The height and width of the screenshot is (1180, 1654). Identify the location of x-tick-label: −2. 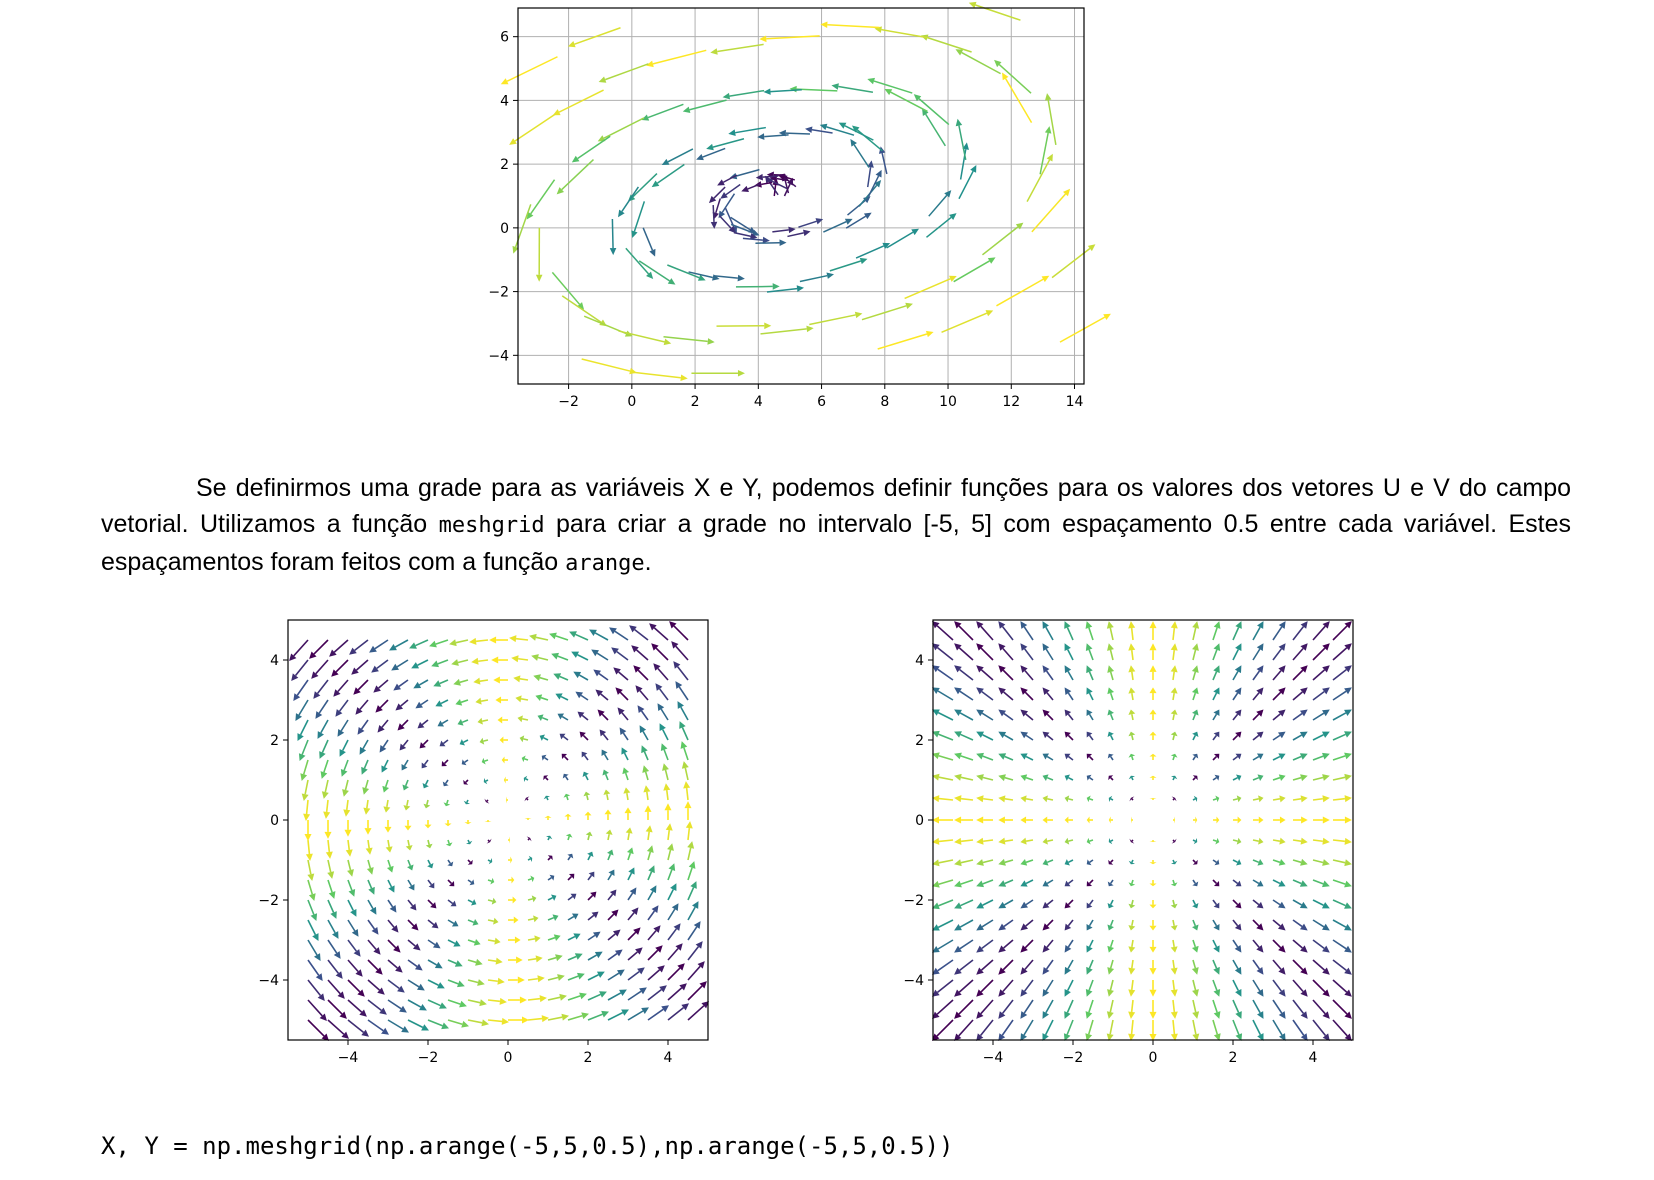
(568, 402).